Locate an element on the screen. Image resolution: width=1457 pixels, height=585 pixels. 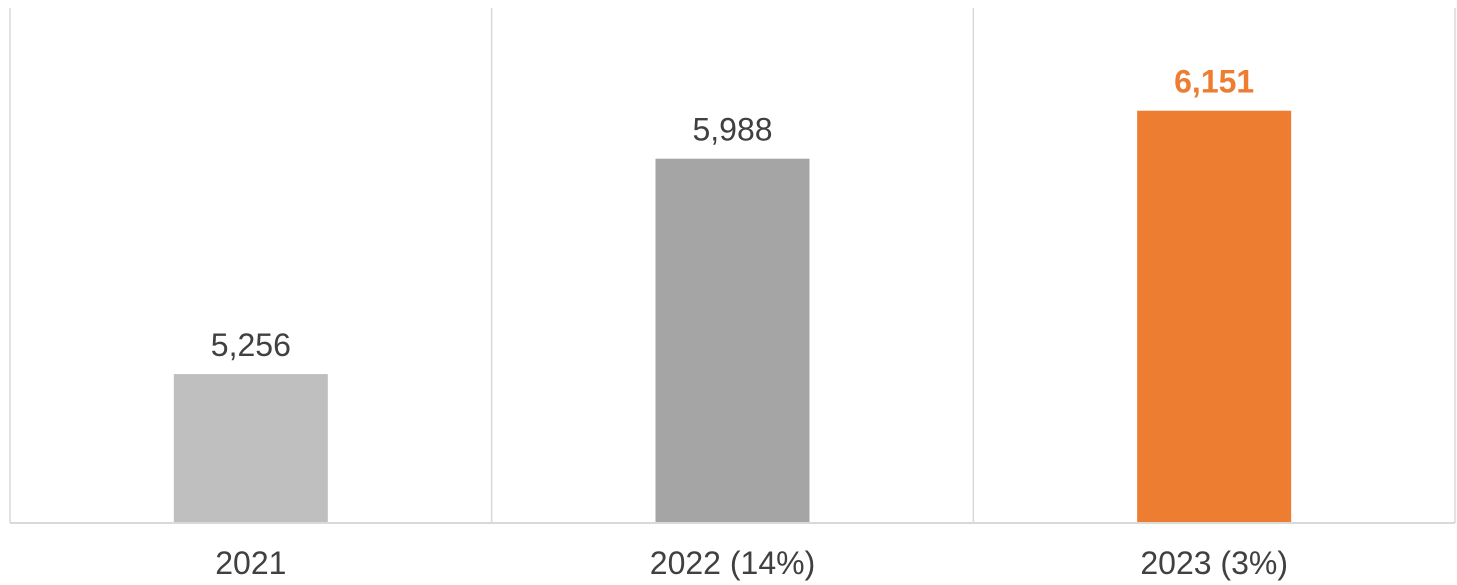
data-label-2021: 5,256 is located at coordinates (251, 345).